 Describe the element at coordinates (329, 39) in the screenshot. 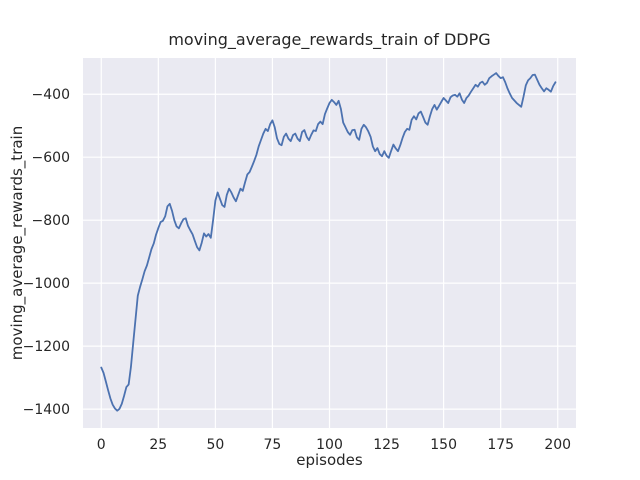

I see `chart-title: moving_average_rewards_train of DDPG` at that location.